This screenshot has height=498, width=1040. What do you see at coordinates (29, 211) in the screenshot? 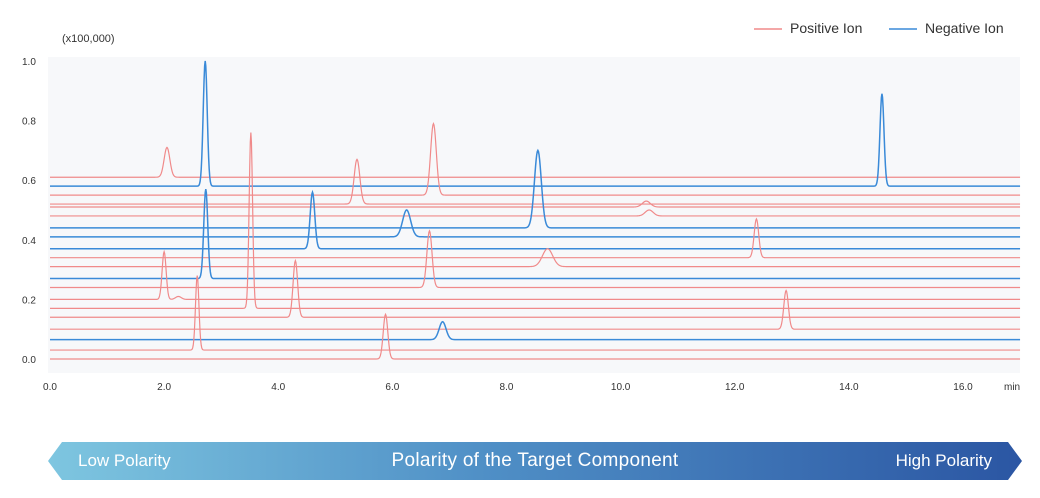
I see `y-axis-ticks: 1.0 0.8 0.6 0.4 0.2 0.0` at bounding box center [29, 211].